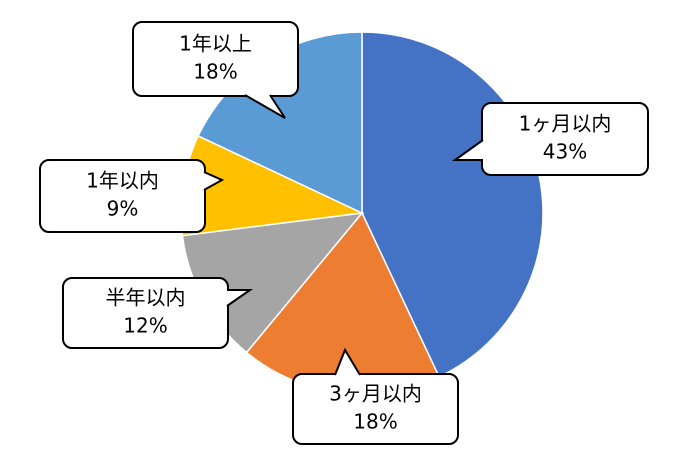  Describe the element at coordinates (146, 298) in the screenshot. I see `category-label: 半年以内` at that location.